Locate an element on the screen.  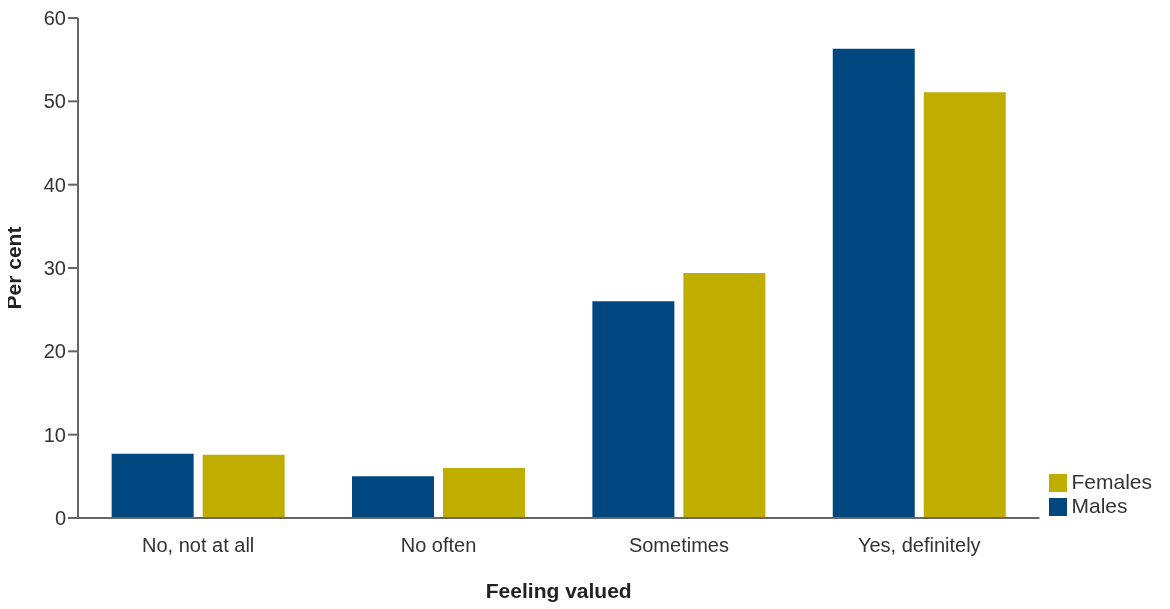
y-tick-label: 10 is located at coordinates (54, 434).